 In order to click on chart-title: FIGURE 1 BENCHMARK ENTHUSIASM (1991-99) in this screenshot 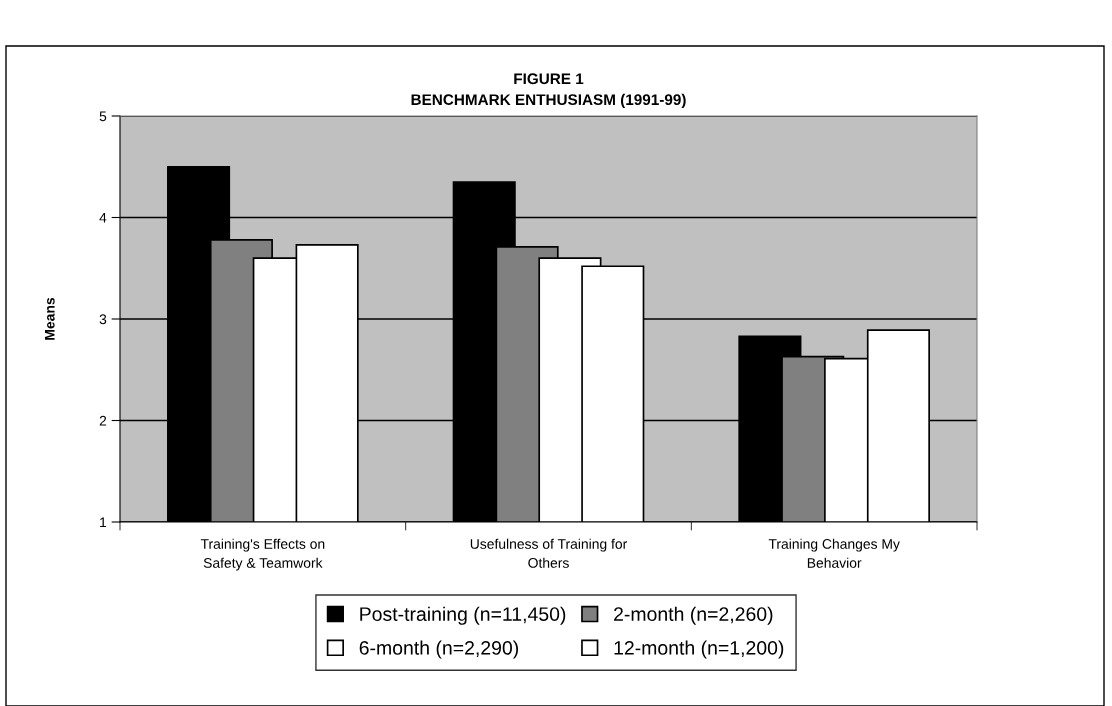, I will do `click(548, 91)`.